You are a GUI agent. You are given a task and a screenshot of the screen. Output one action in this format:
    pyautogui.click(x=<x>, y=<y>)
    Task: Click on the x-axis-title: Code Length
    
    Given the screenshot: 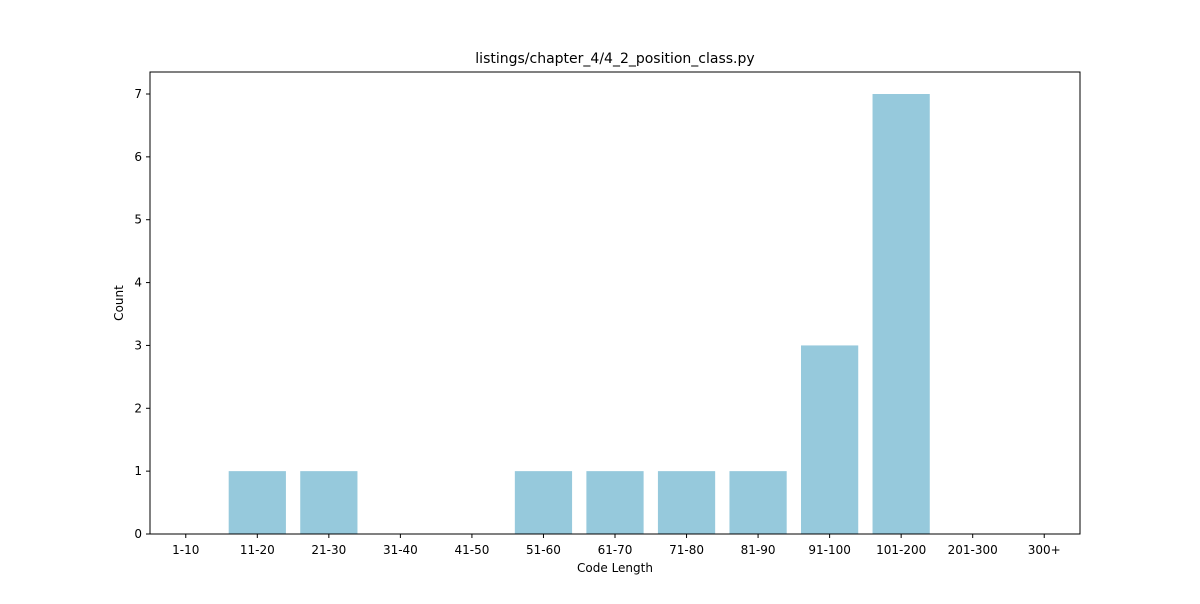 What is the action you would take?
    pyautogui.click(x=615, y=568)
    